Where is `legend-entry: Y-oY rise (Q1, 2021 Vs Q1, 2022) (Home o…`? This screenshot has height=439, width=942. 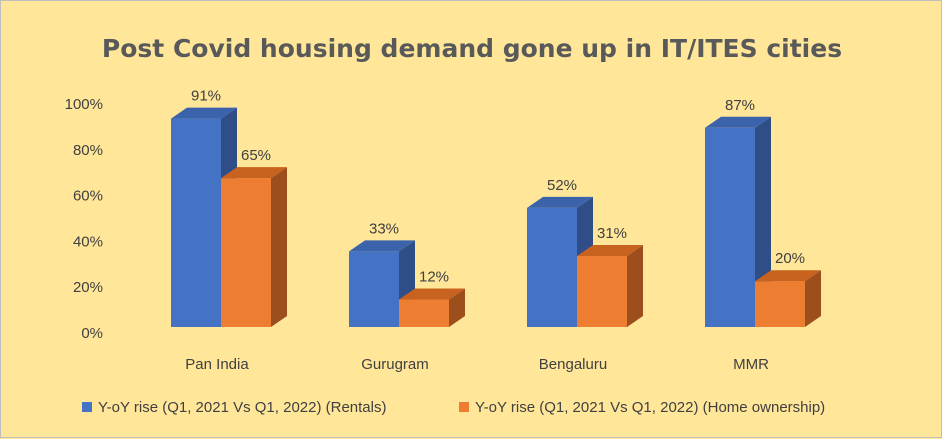 legend-entry: Y-oY rise (Q1, 2021 Vs Q1, 2022) (Home o… is located at coordinates (650, 407).